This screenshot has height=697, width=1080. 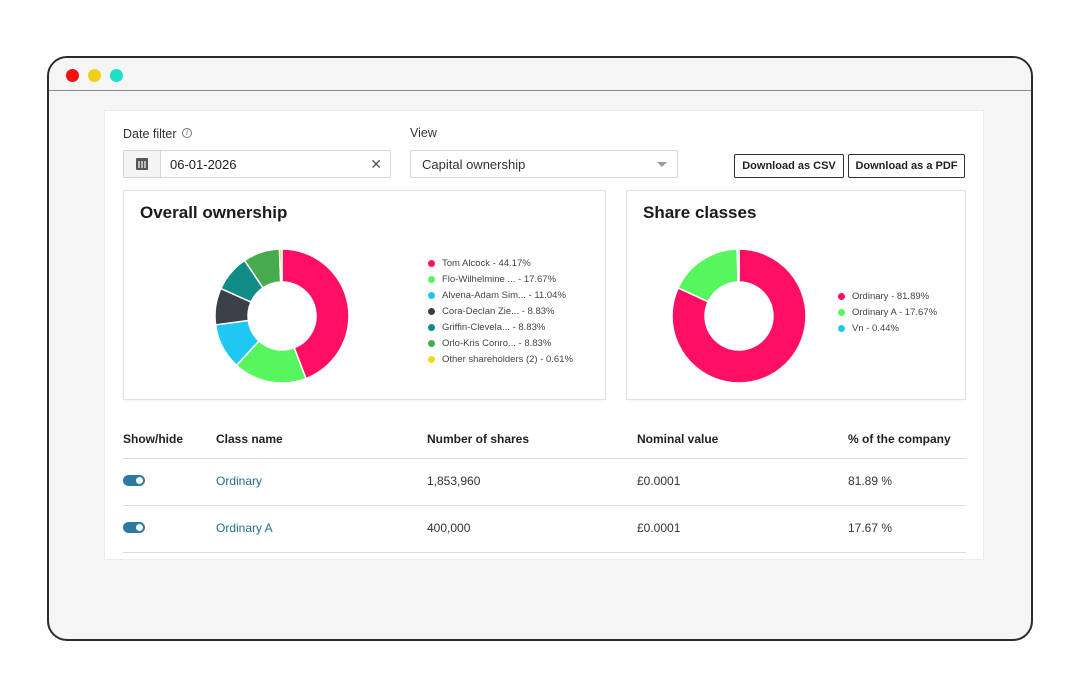 What do you see at coordinates (478, 439) in the screenshot?
I see `header-number-of-shares: Number of shares` at bounding box center [478, 439].